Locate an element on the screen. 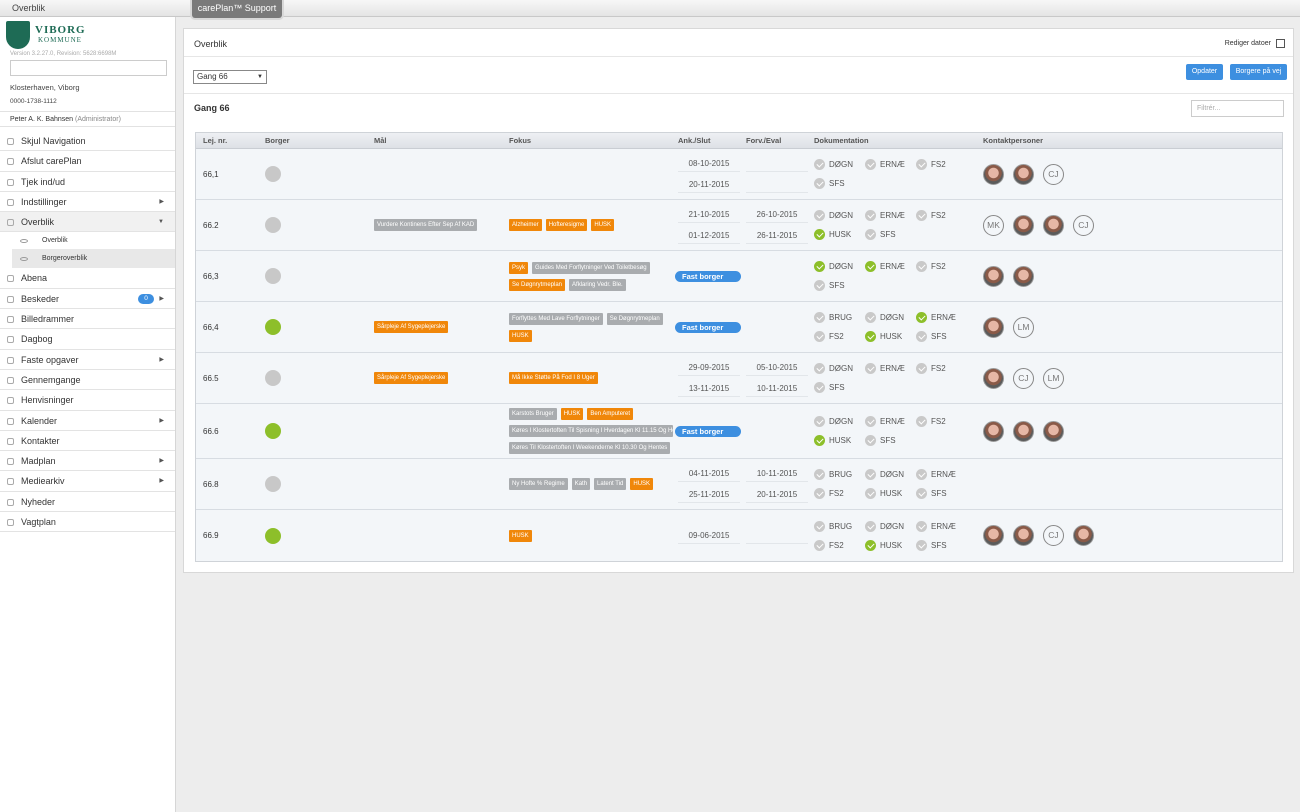 This screenshot has height=812, width=1300. nav-item: Kontakter is located at coordinates (87, 441).